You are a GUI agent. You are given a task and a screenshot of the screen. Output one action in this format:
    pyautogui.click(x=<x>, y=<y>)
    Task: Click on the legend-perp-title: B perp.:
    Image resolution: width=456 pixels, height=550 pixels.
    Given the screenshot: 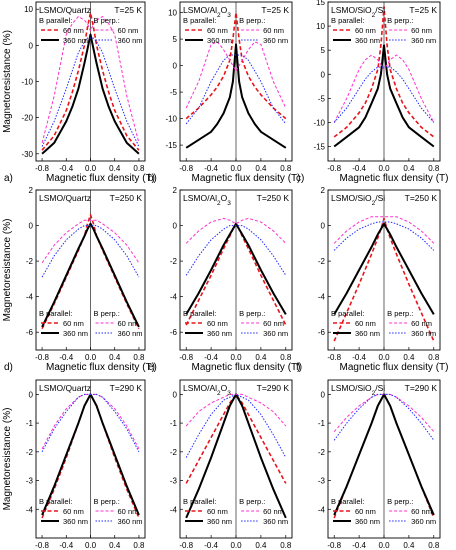 What is the action you would take?
    pyautogui.click(x=400, y=501)
    